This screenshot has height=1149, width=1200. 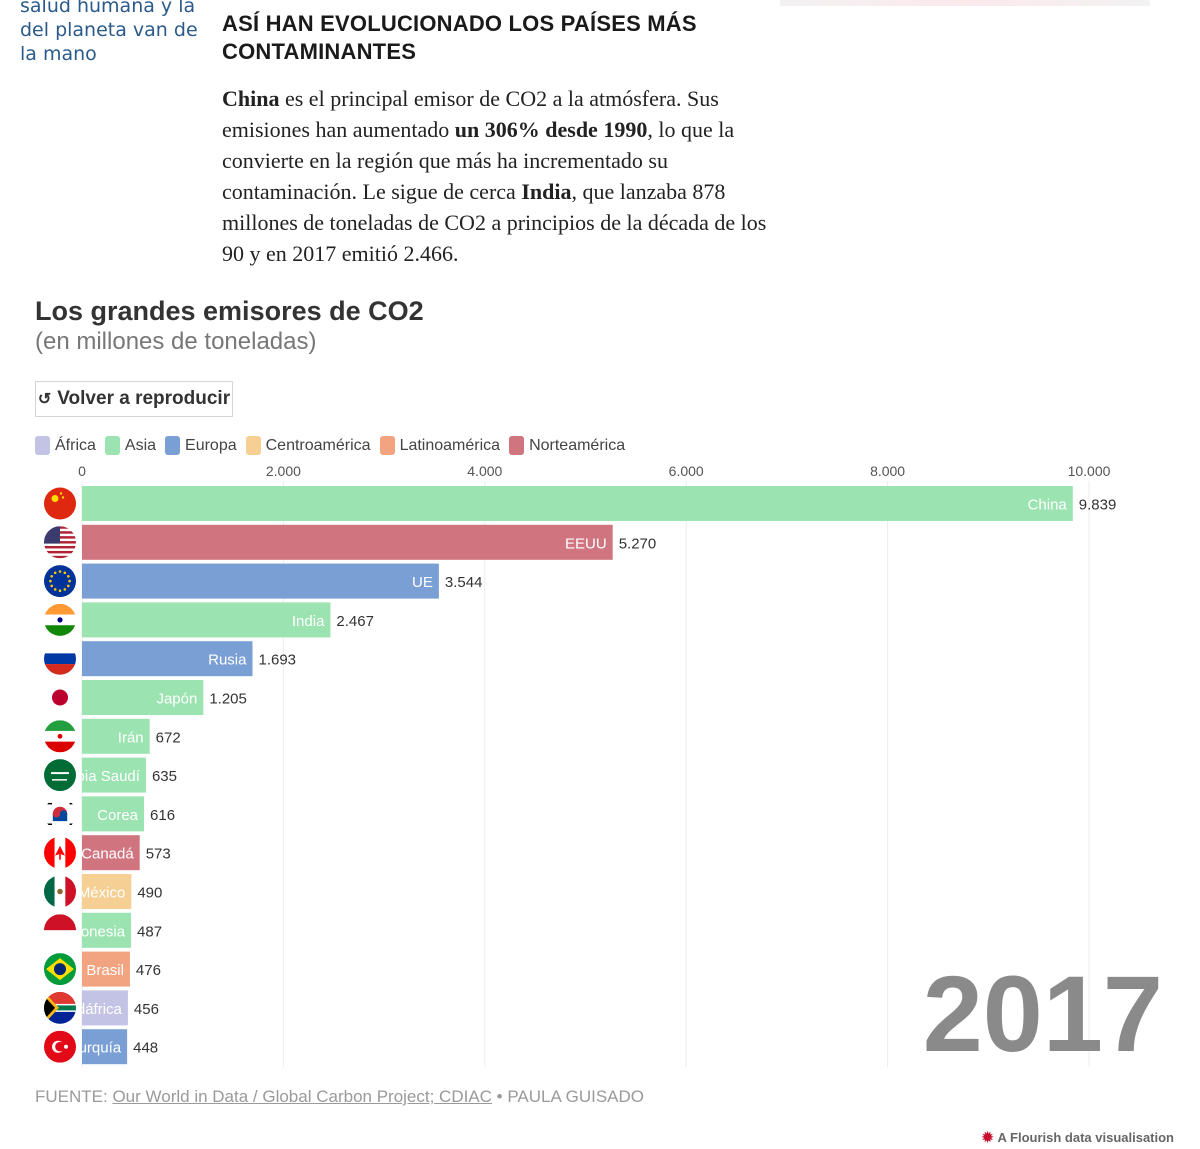 I want to click on bar-value-label: 1.693, so click(x=277, y=660).